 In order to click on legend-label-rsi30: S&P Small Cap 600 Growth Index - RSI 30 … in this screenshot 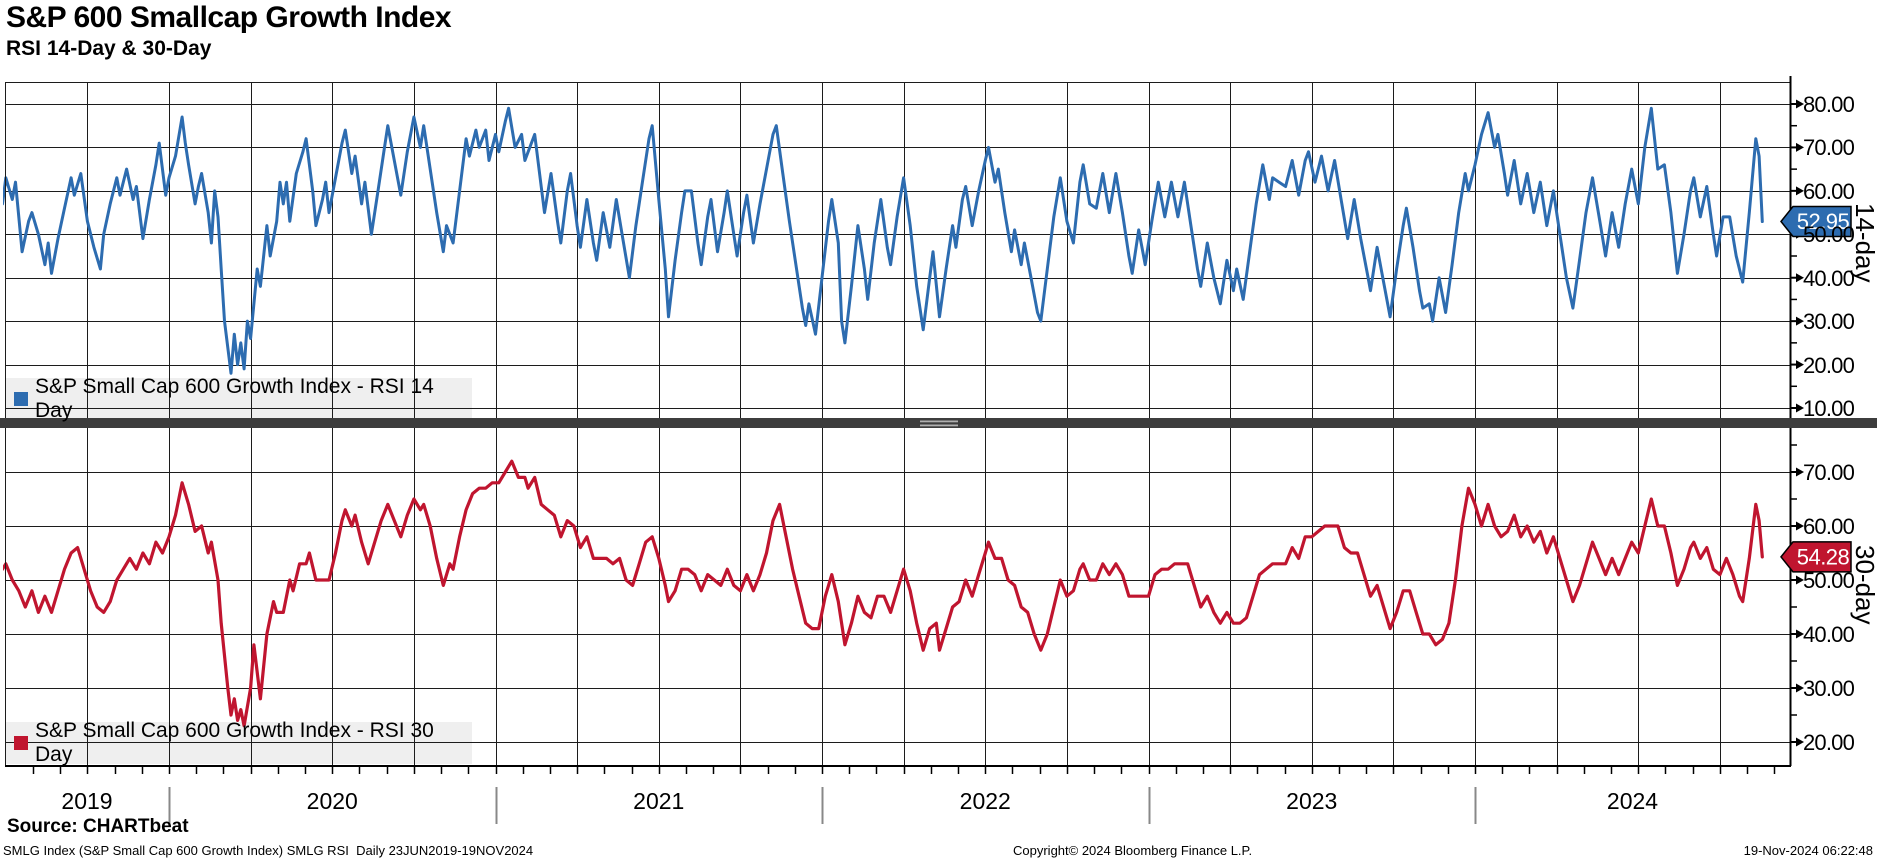, I will do `click(234, 742)`.